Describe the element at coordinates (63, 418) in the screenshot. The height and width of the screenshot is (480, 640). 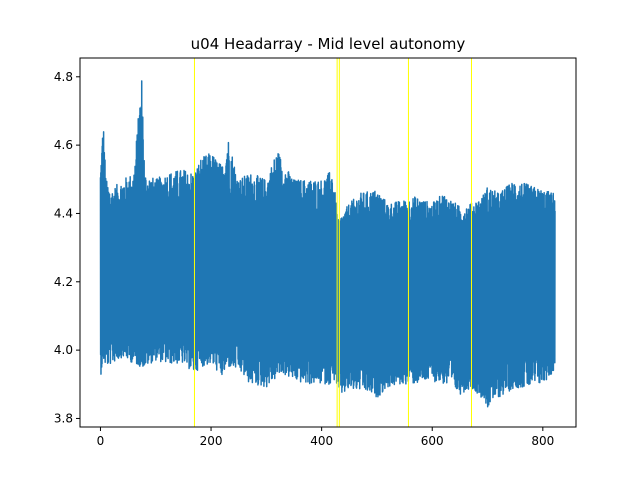
I see `y-tick-label: 3.8` at that location.